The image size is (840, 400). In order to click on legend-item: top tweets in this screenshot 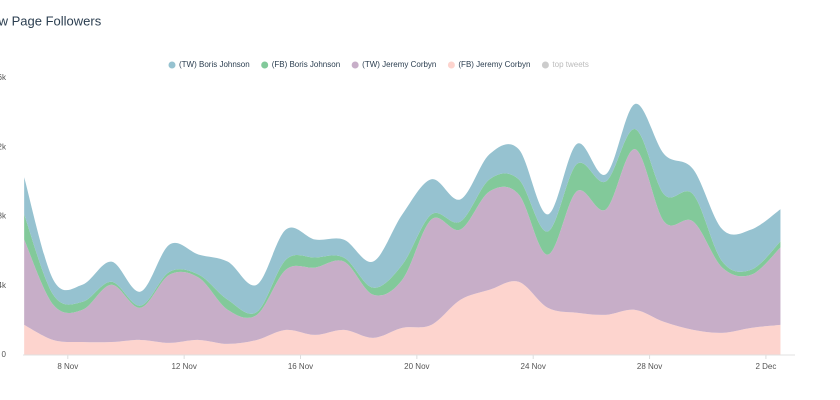, I will do `click(565, 64)`.